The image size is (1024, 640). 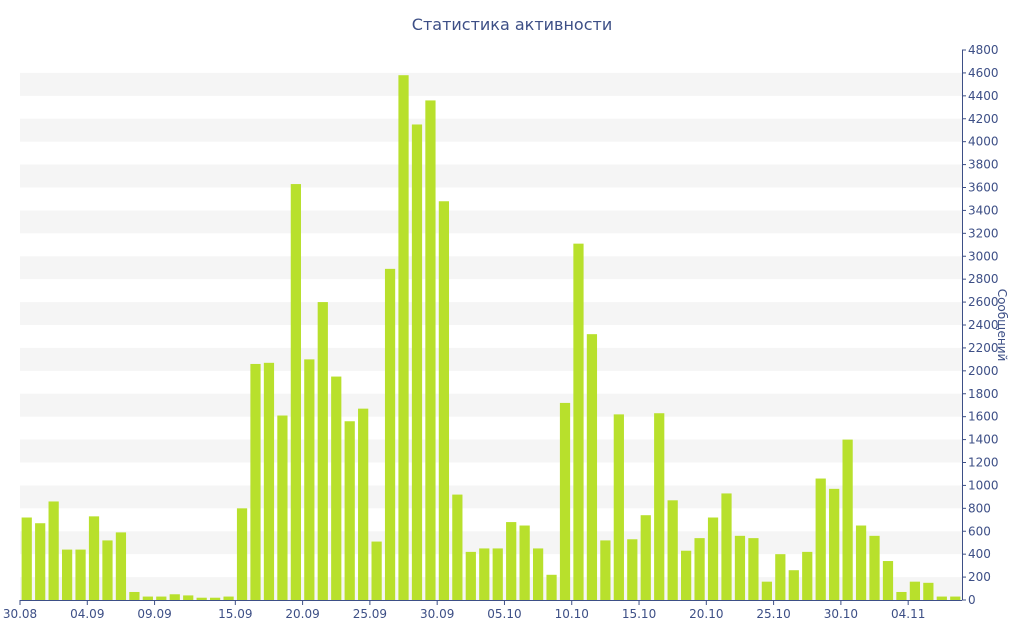 What do you see at coordinates (87, 614) in the screenshot?
I see `x-tick-label: 04.09` at bounding box center [87, 614].